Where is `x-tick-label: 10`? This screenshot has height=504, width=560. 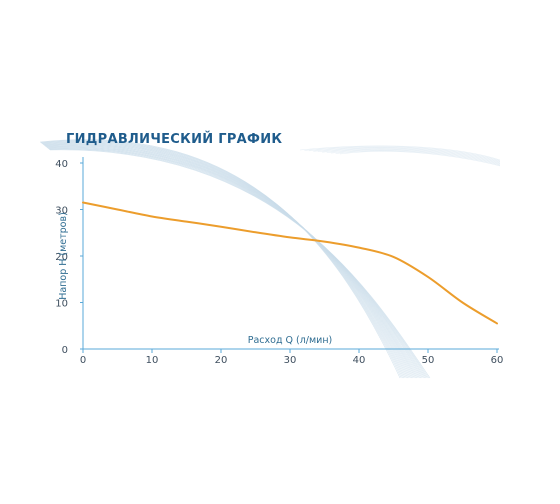 x-tick-label: 10 is located at coordinates (152, 360).